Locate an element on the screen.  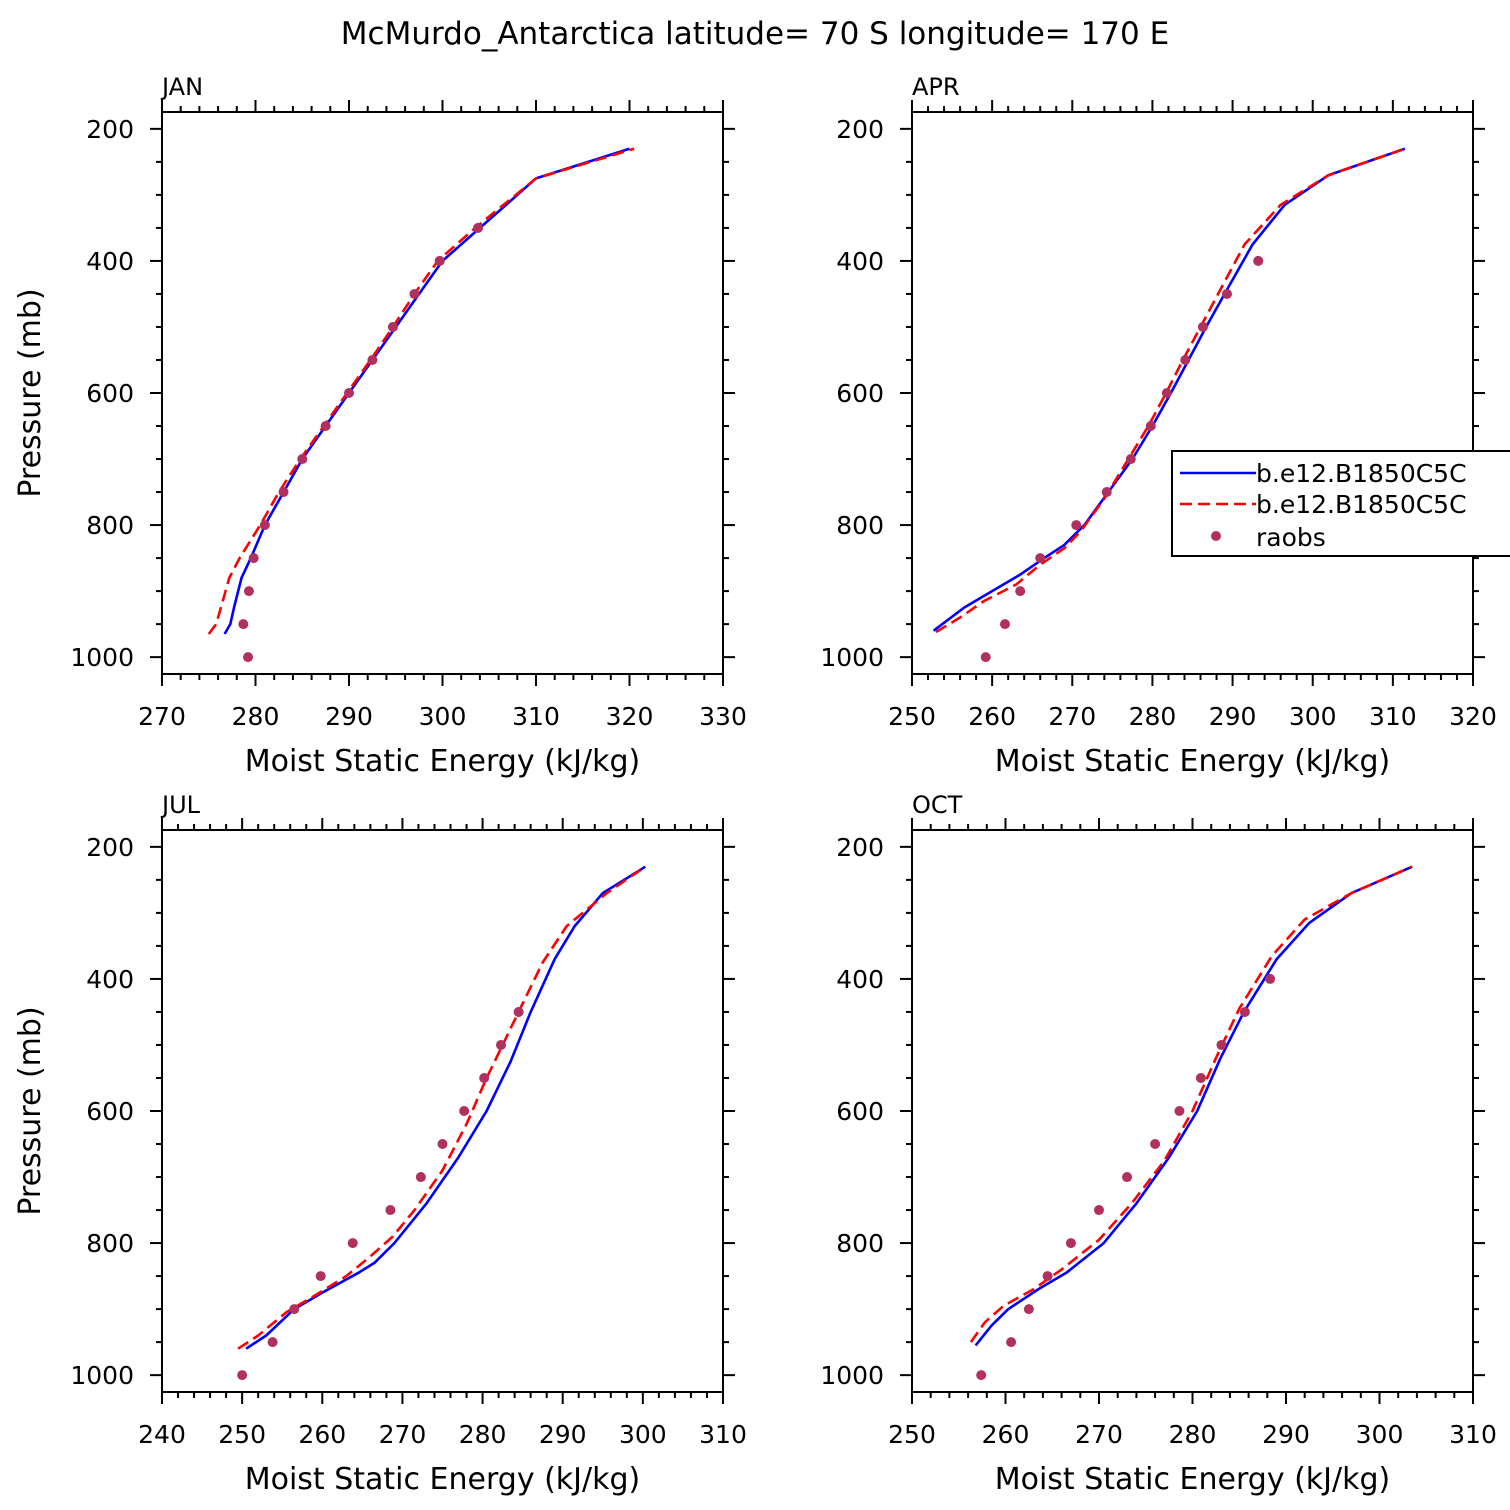
y-axis-label: Pressure (mb) is located at coordinates (30, 1110).